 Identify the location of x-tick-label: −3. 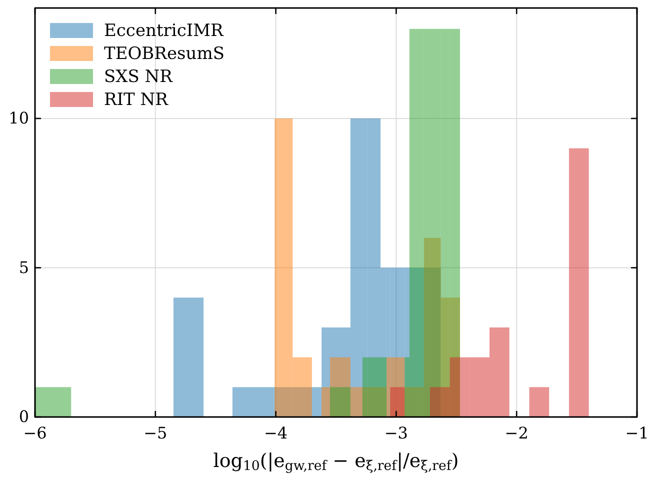
(396, 432).